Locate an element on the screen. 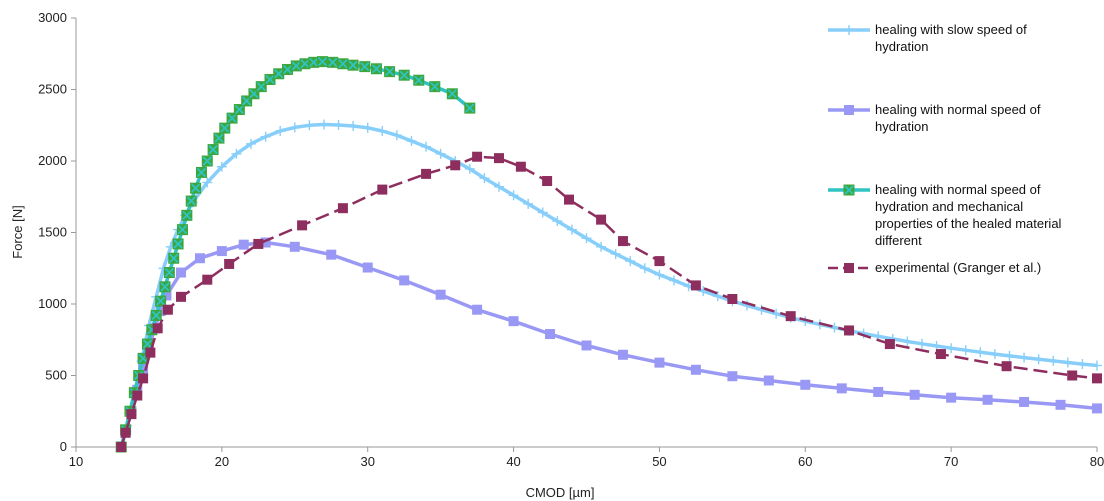 The height and width of the screenshot is (501, 1104). x-tick-label: 20 is located at coordinates (222, 461).